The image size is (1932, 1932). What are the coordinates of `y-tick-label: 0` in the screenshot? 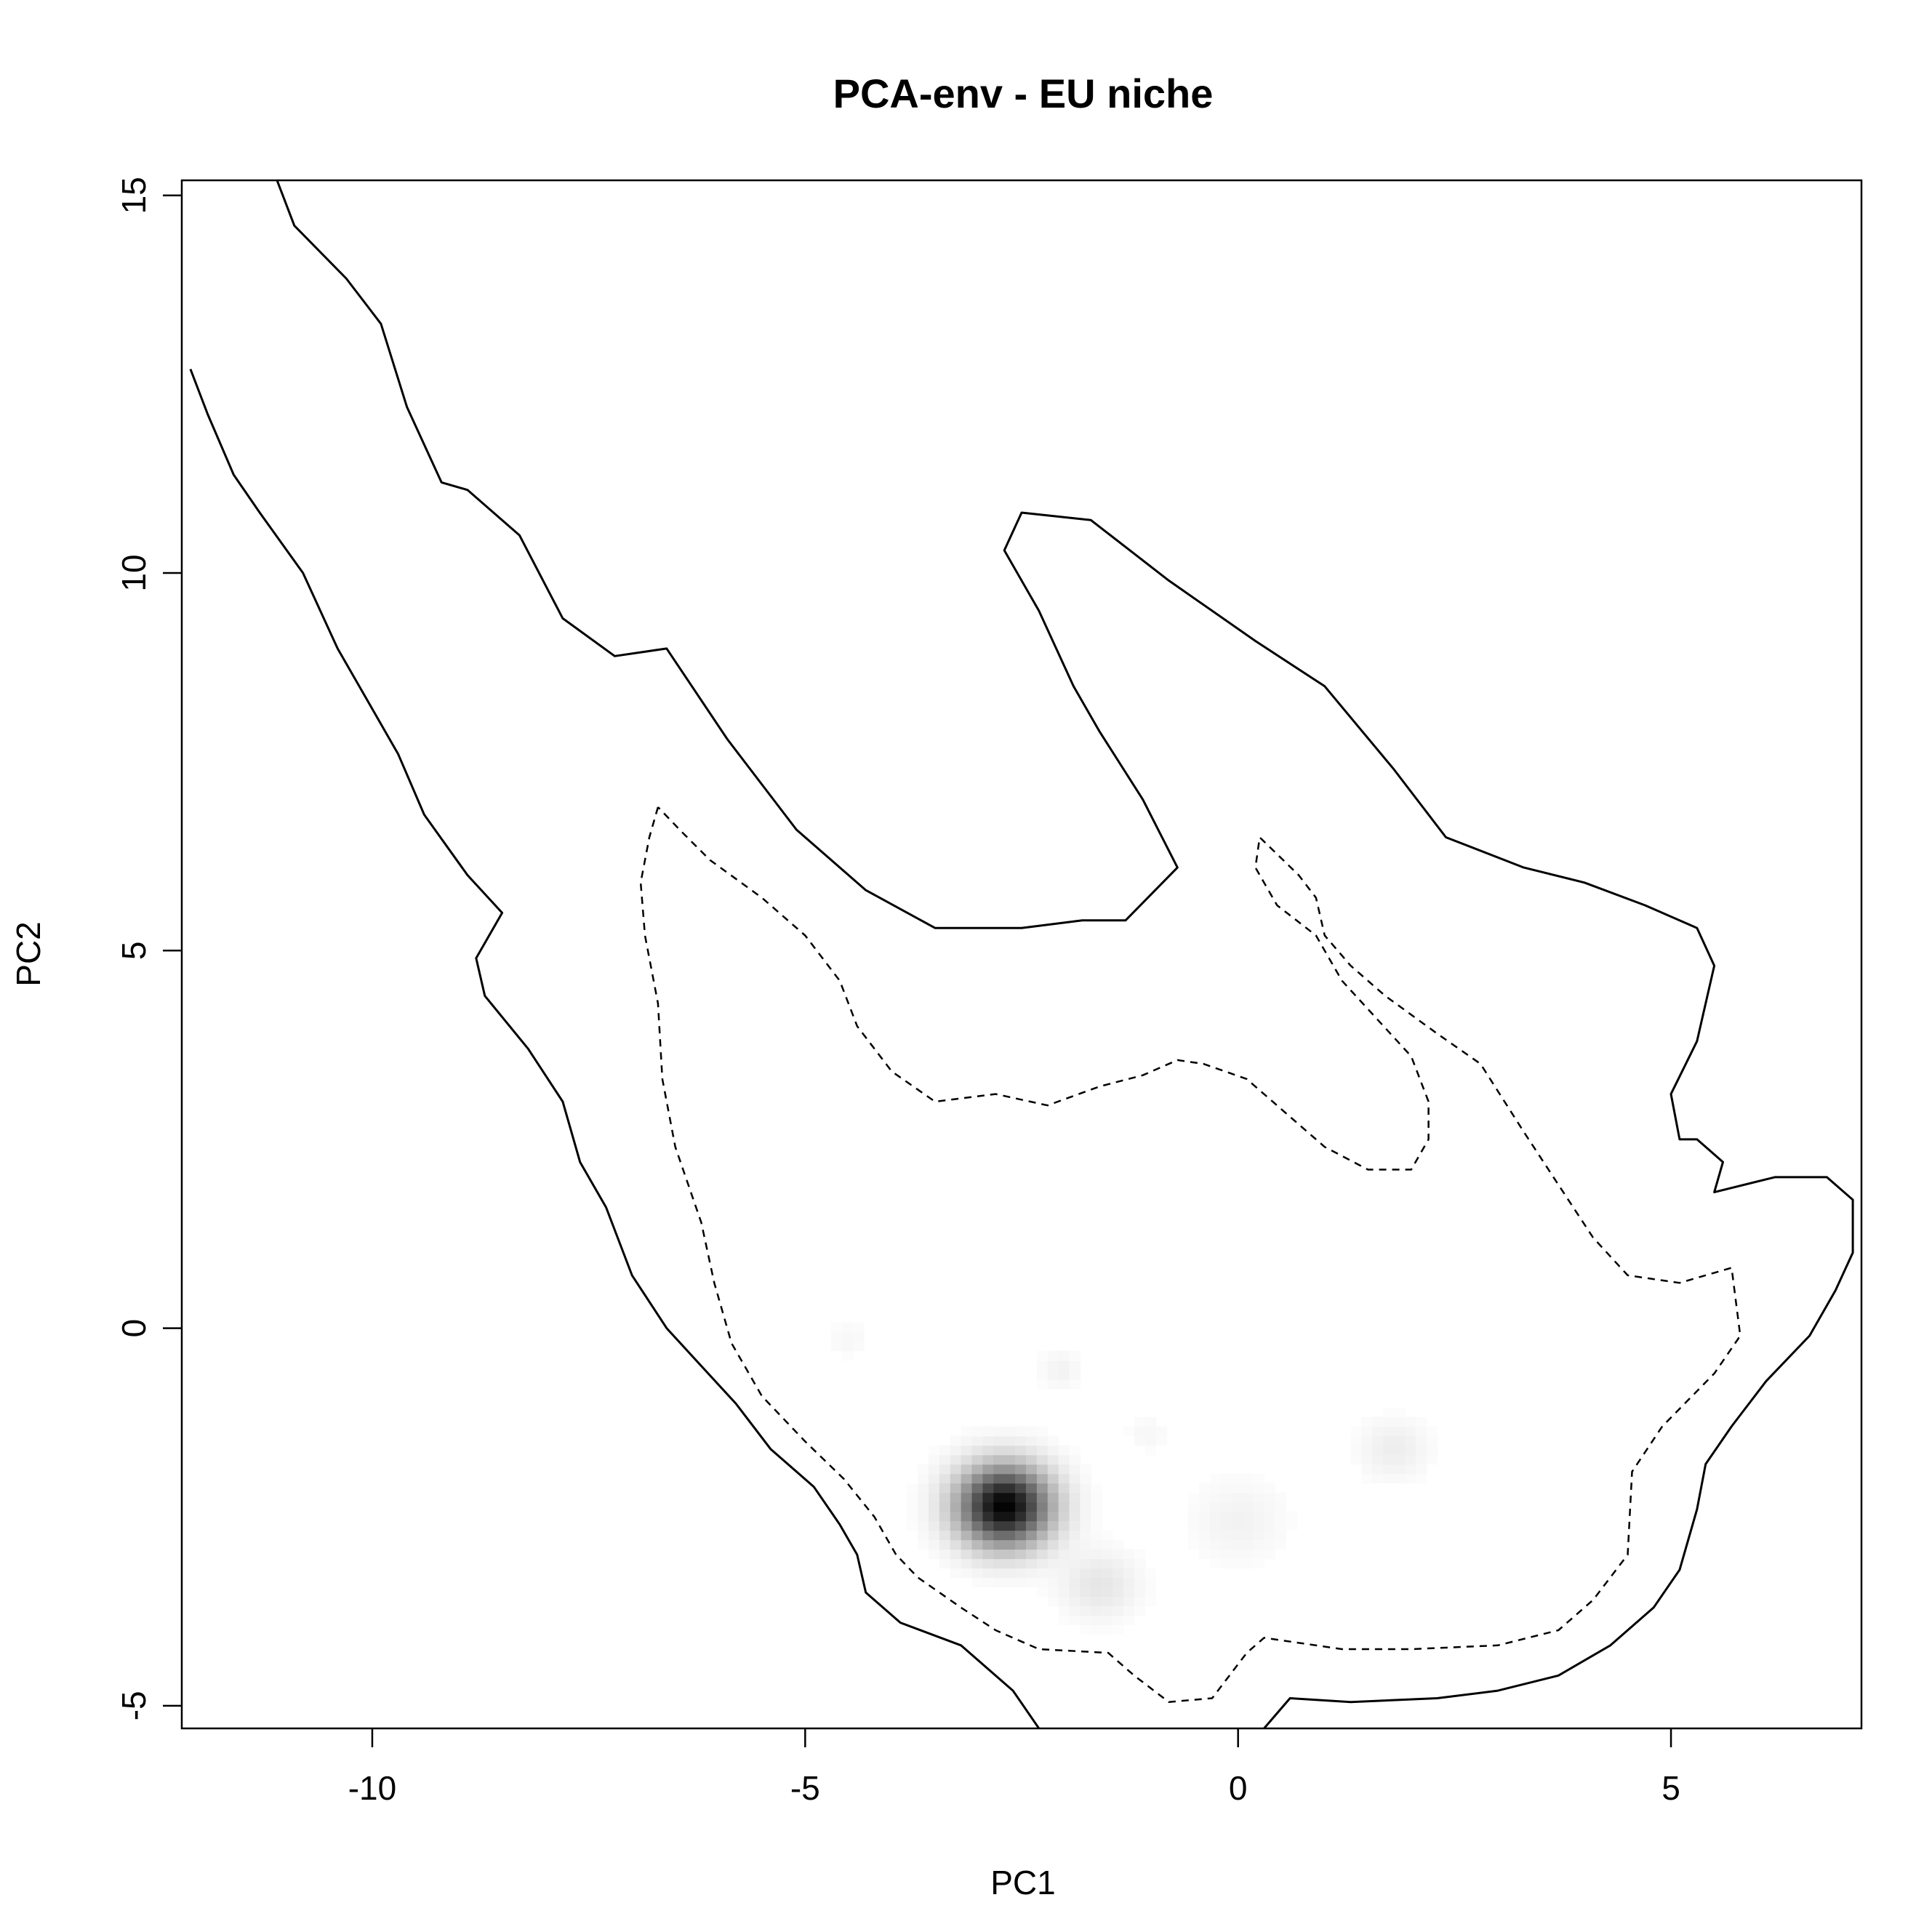 It's located at (134, 1328).